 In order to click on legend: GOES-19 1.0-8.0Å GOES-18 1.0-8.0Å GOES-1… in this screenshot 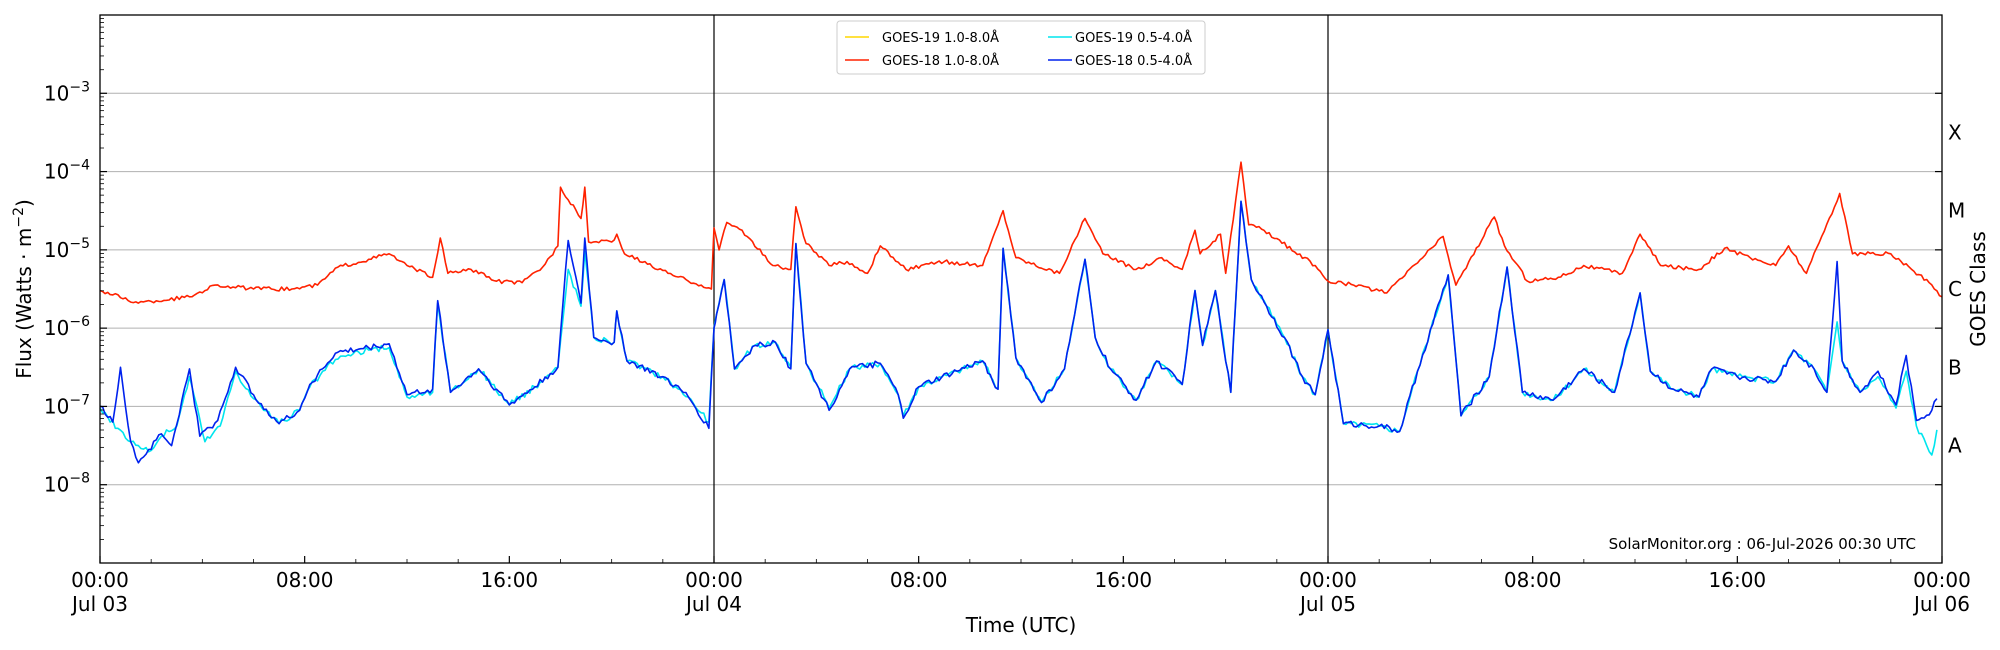, I will do `click(1021, 47)`.